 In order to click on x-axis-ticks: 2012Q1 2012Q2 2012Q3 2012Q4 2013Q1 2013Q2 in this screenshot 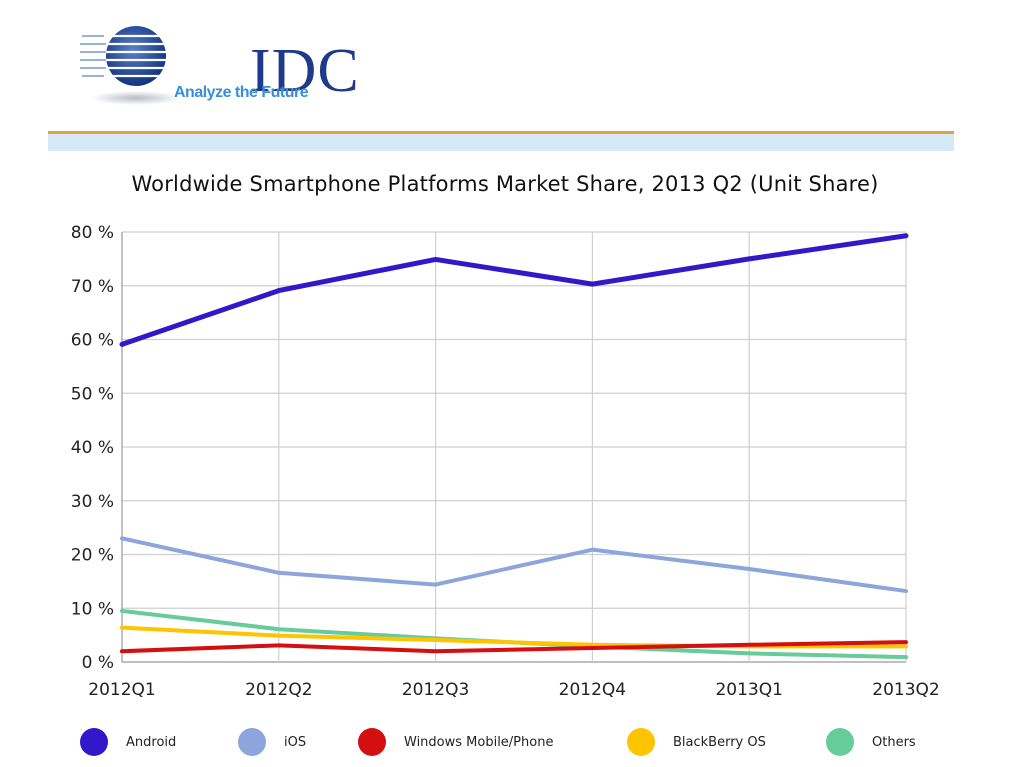, I will do `click(513, 690)`.